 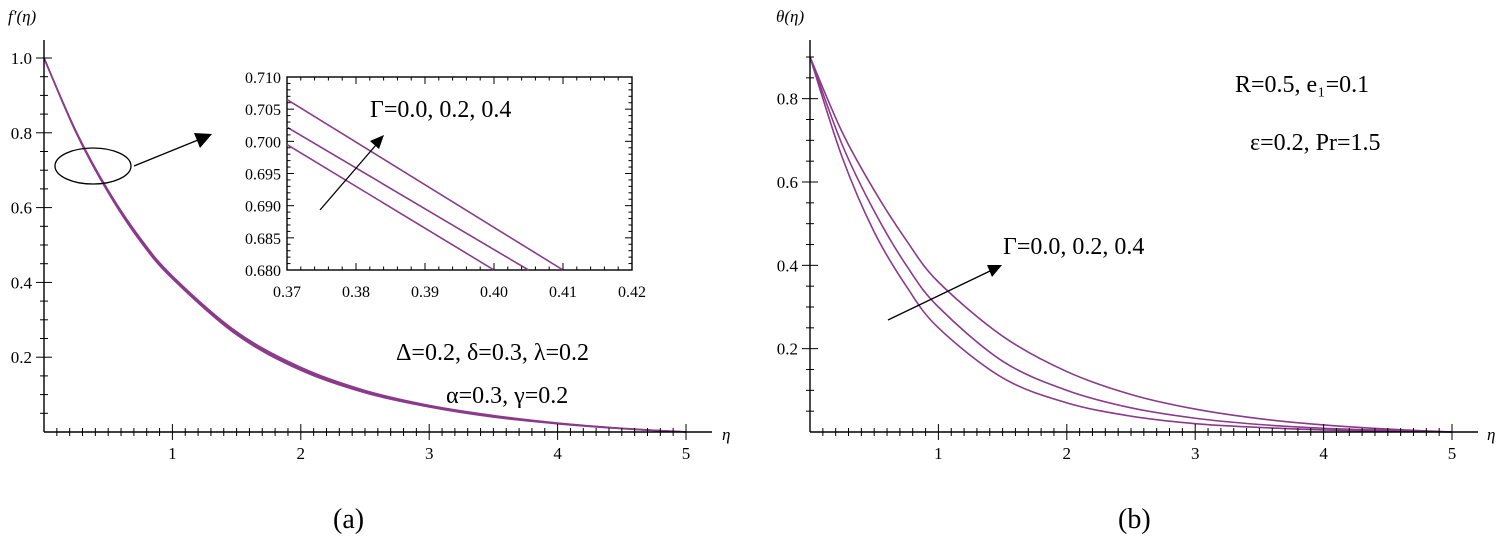 What do you see at coordinates (787, 182) in the screenshot?
I see `panel-b-y-tick-label: 0.6` at bounding box center [787, 182].